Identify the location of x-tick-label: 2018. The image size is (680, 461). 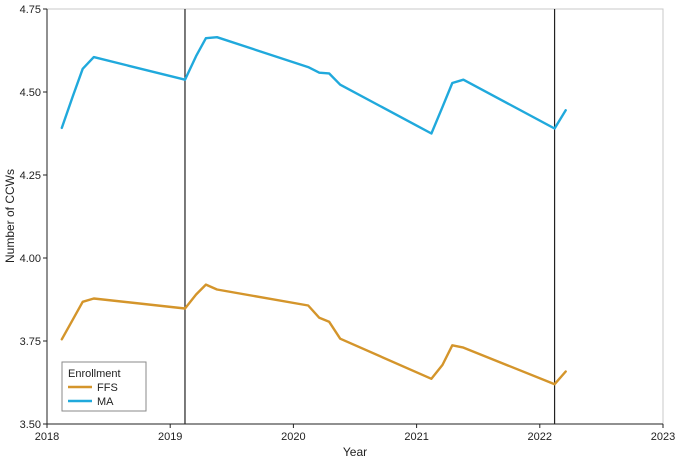
(47, 437).